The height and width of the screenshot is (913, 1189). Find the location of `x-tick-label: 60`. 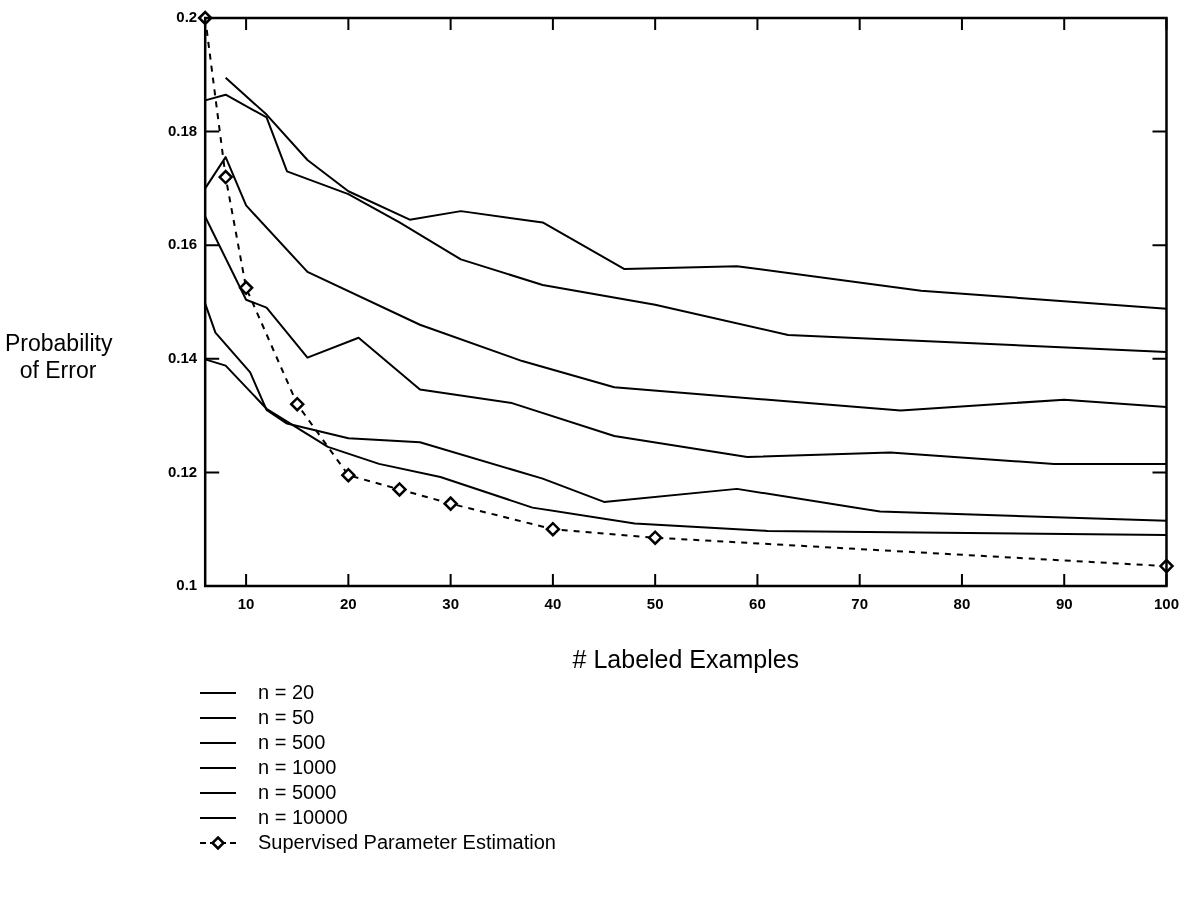

x-tick-label: 60 is located at coordinates (757, 604).